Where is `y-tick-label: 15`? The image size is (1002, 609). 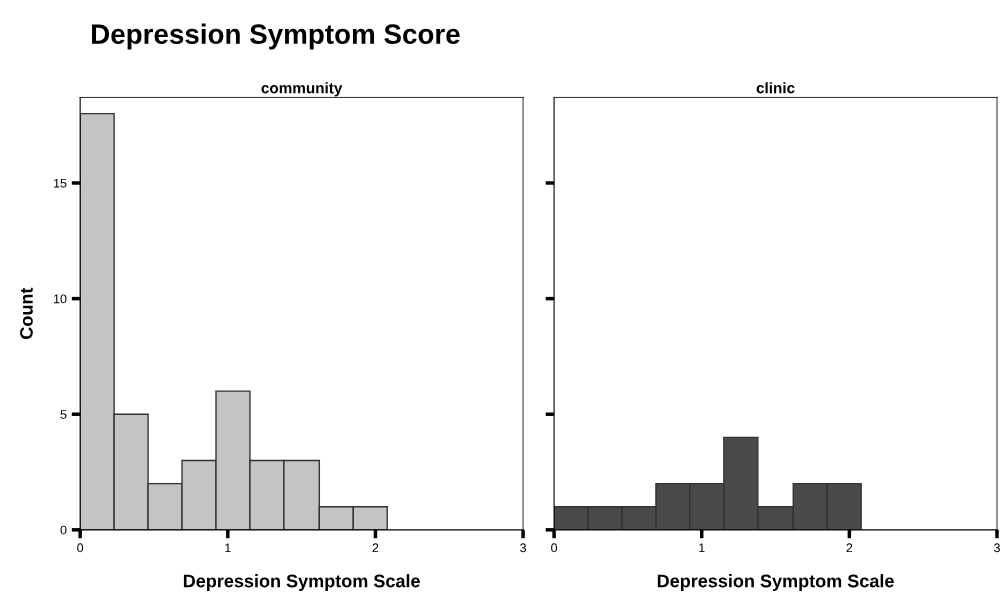 y-tick-label: 15 is located at coordinates (60, 183).